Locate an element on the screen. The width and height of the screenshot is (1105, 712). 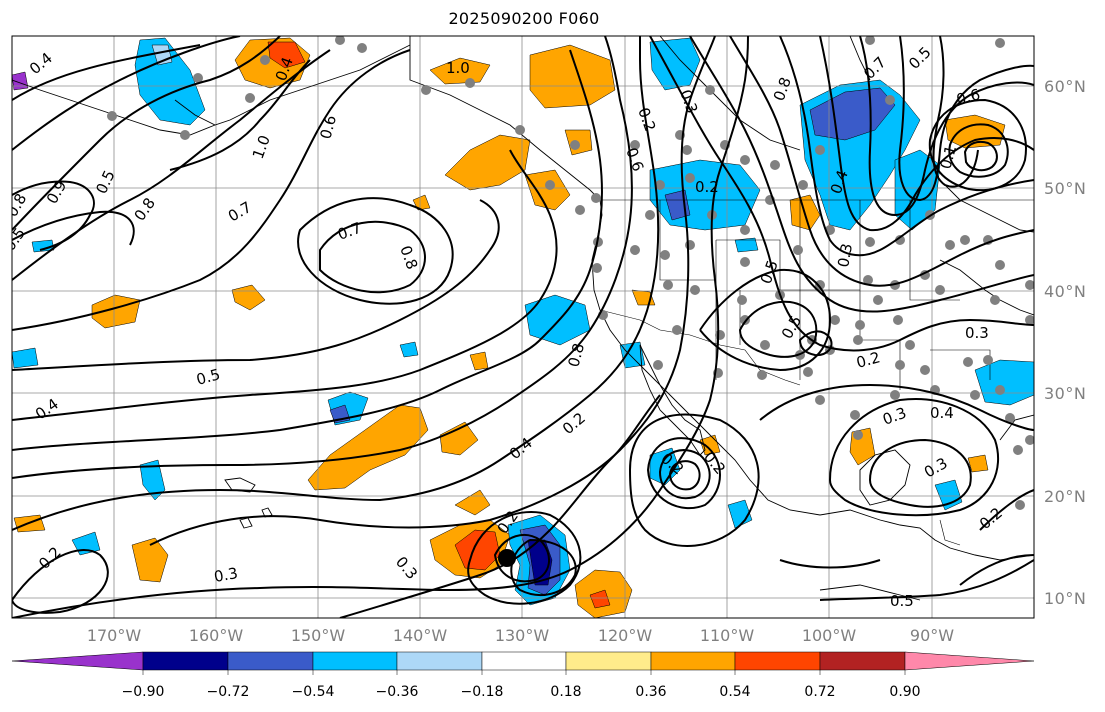
contour-label: 1.0 is located at coordinates (458, 68).